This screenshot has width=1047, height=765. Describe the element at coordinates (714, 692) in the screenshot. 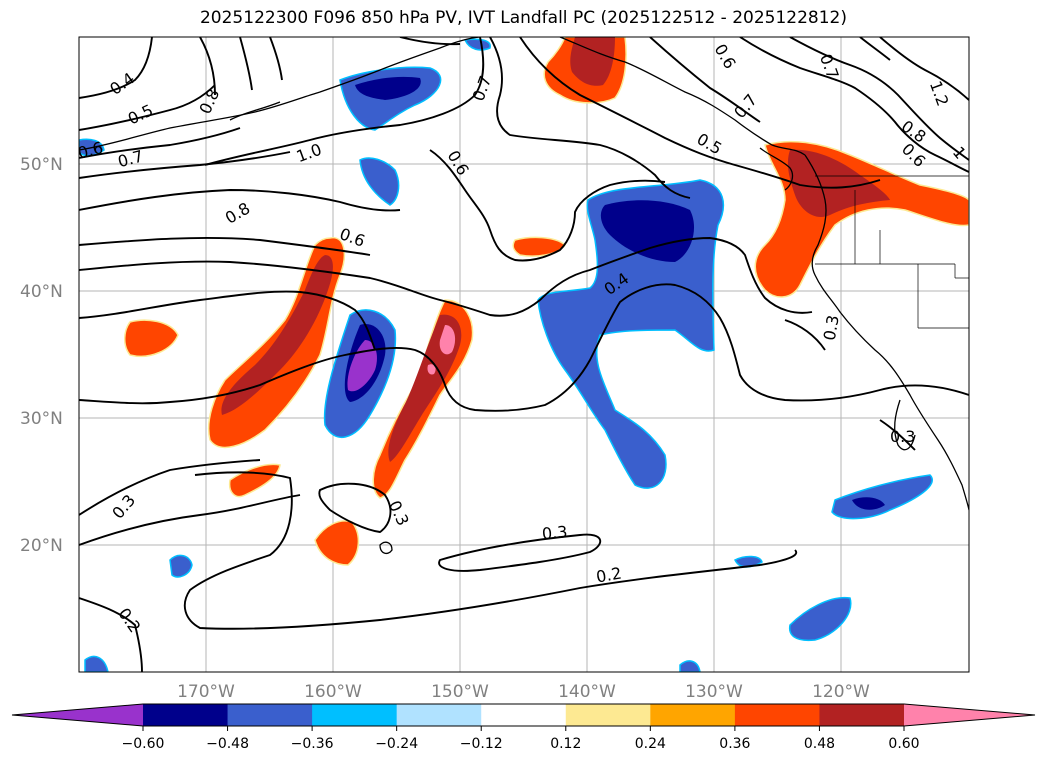

I see `lon-label-130w: 130°W` at that location.